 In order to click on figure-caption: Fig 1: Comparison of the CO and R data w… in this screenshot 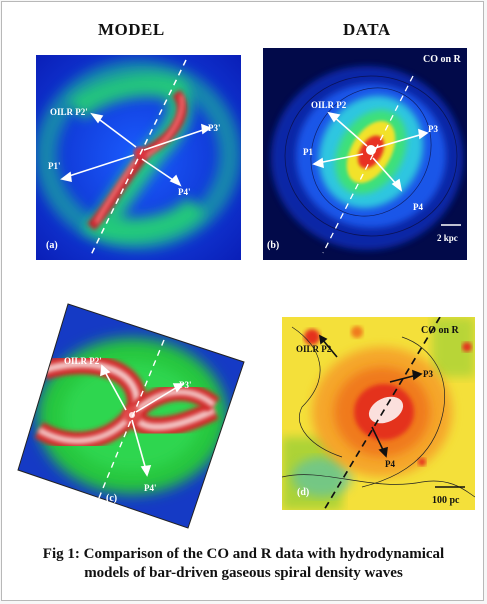, I will do `click(243, 564)`.